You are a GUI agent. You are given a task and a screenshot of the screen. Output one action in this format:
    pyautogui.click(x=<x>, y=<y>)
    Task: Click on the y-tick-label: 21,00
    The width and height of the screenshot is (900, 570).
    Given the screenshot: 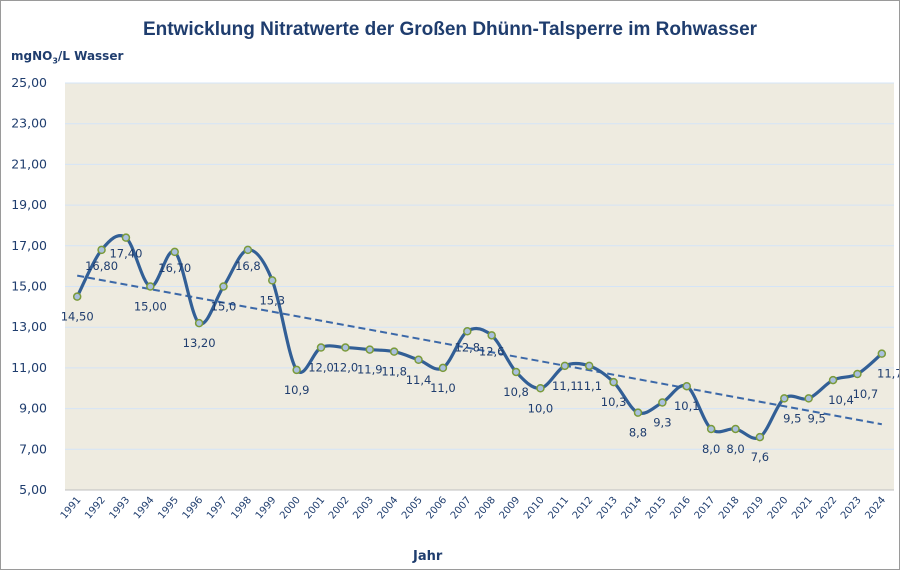 What is the action you would take?
    pyautogui.click(x=29, y=163)
    